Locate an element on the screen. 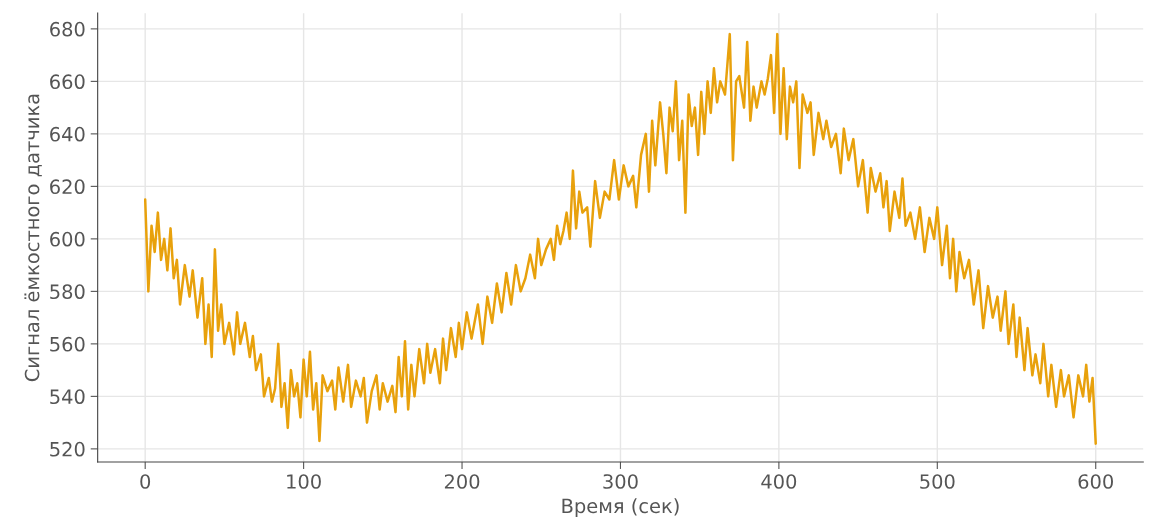 This screenshot has width=1149, height=525. y-tick-label: 640 is located at coordinates (67, 134).